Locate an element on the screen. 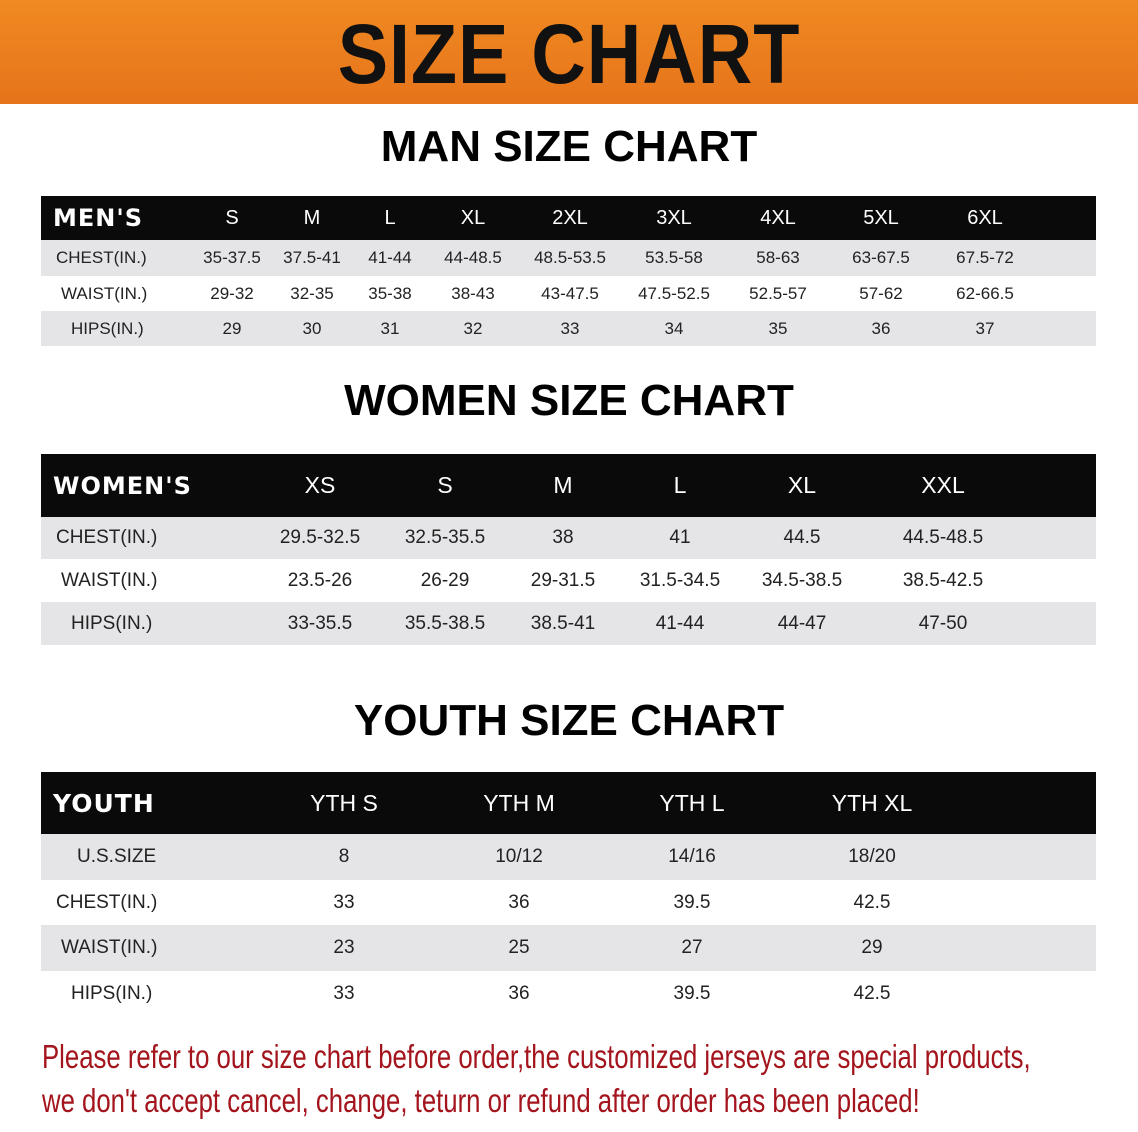 This screenshot has width=1138, height=1132. table-header-row: YOUTH YTH S YTH M YTH L YTH XL is located at coordinates (568, 803).